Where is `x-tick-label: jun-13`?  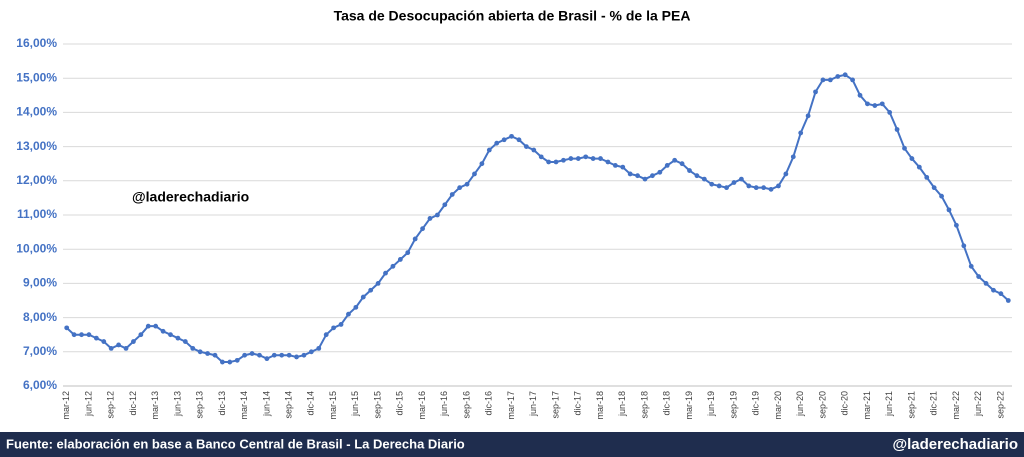
x-tick-label: jun-13 is located at coordinates (177, 404).